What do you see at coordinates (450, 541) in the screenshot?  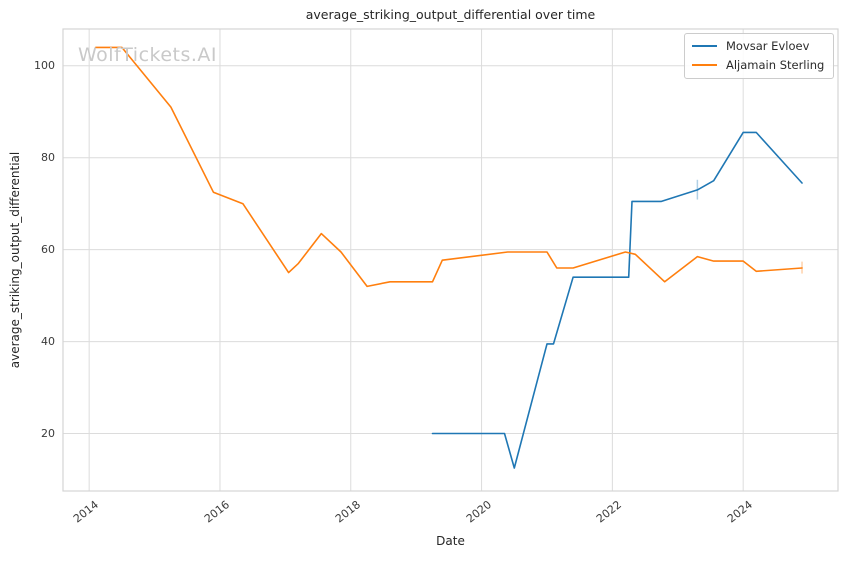 I see `x-axis-label: Date` at bounding box center [450, 541].